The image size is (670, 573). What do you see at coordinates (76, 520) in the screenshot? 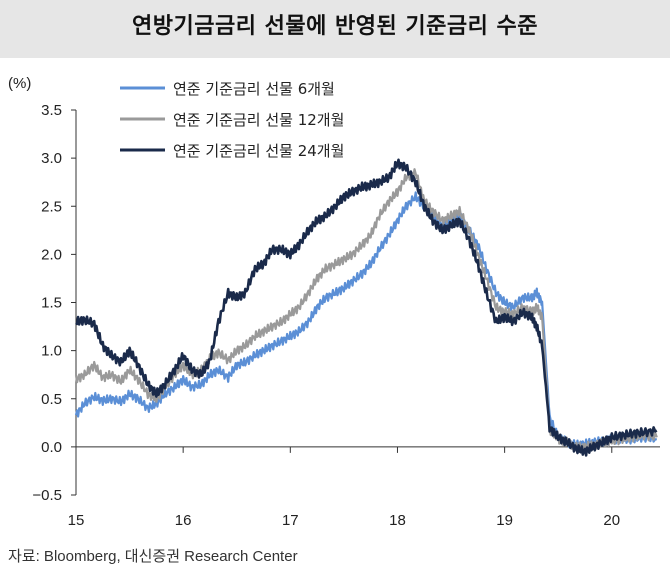
I see `x-tick-label: 15` at bounding box center [76, 520].